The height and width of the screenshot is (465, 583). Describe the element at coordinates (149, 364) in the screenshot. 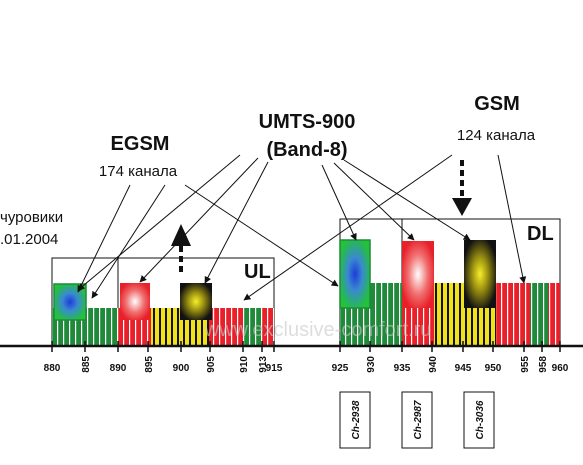

I see `axis-tick-label: 895` at that location.